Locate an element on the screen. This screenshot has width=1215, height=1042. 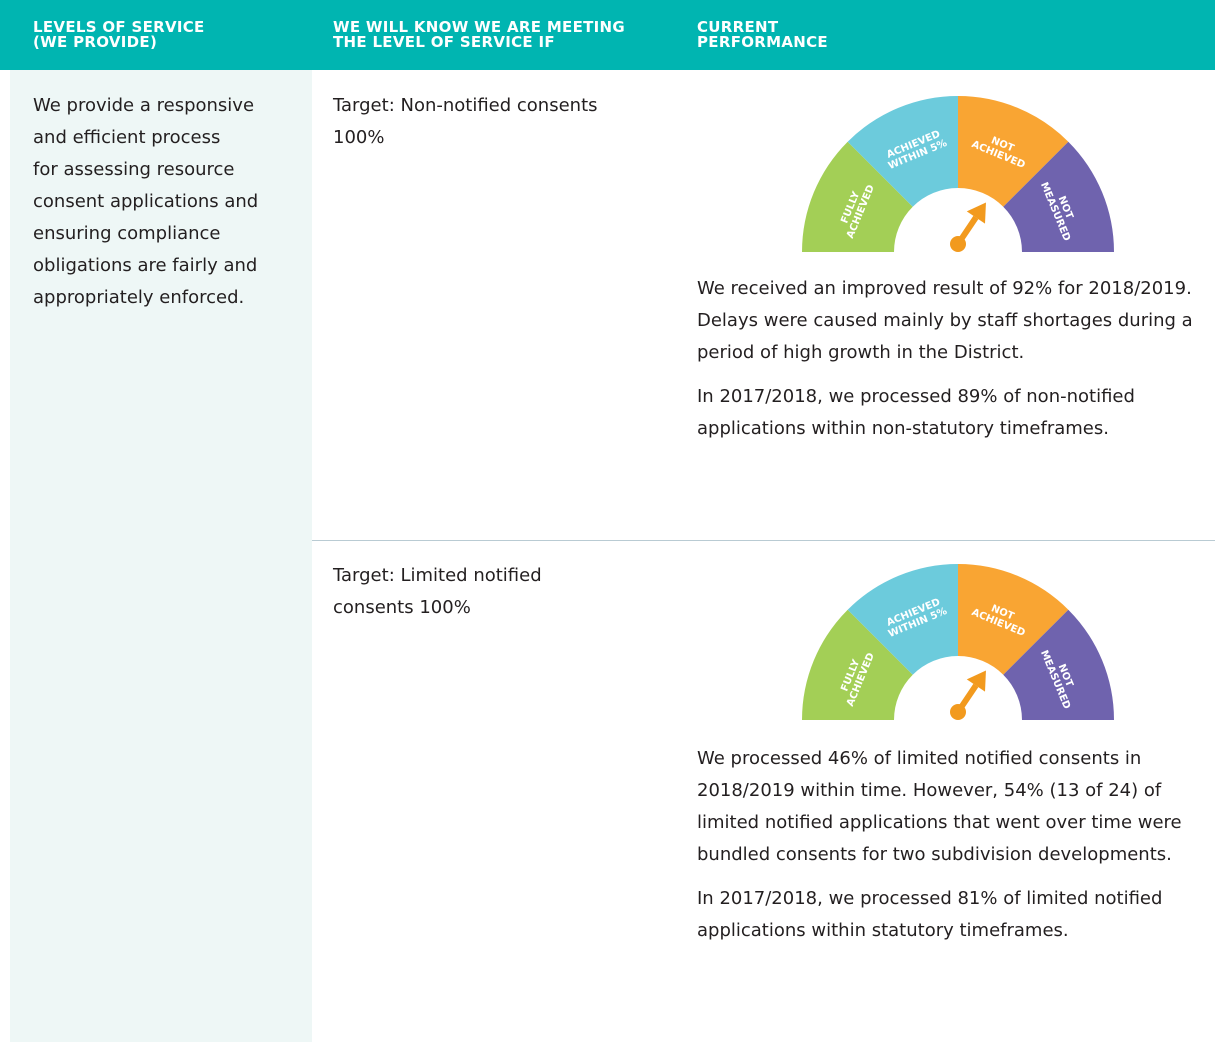
header-text: PERFORMANCE is located at coordinates (762, 42).